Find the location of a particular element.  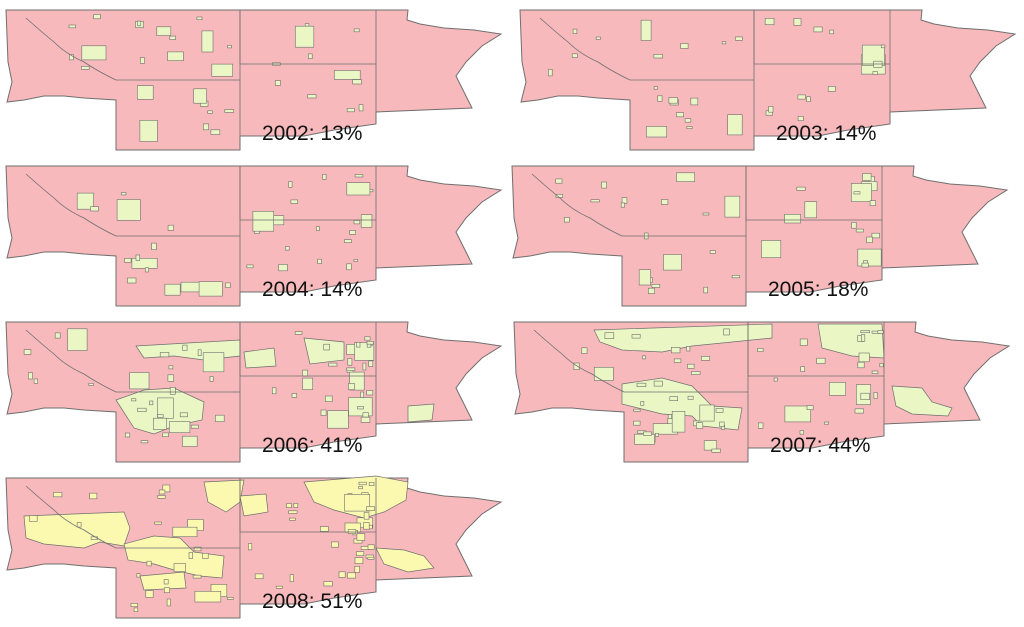

panel-caption: 2003: 14% is located at coordinates (826, 134).